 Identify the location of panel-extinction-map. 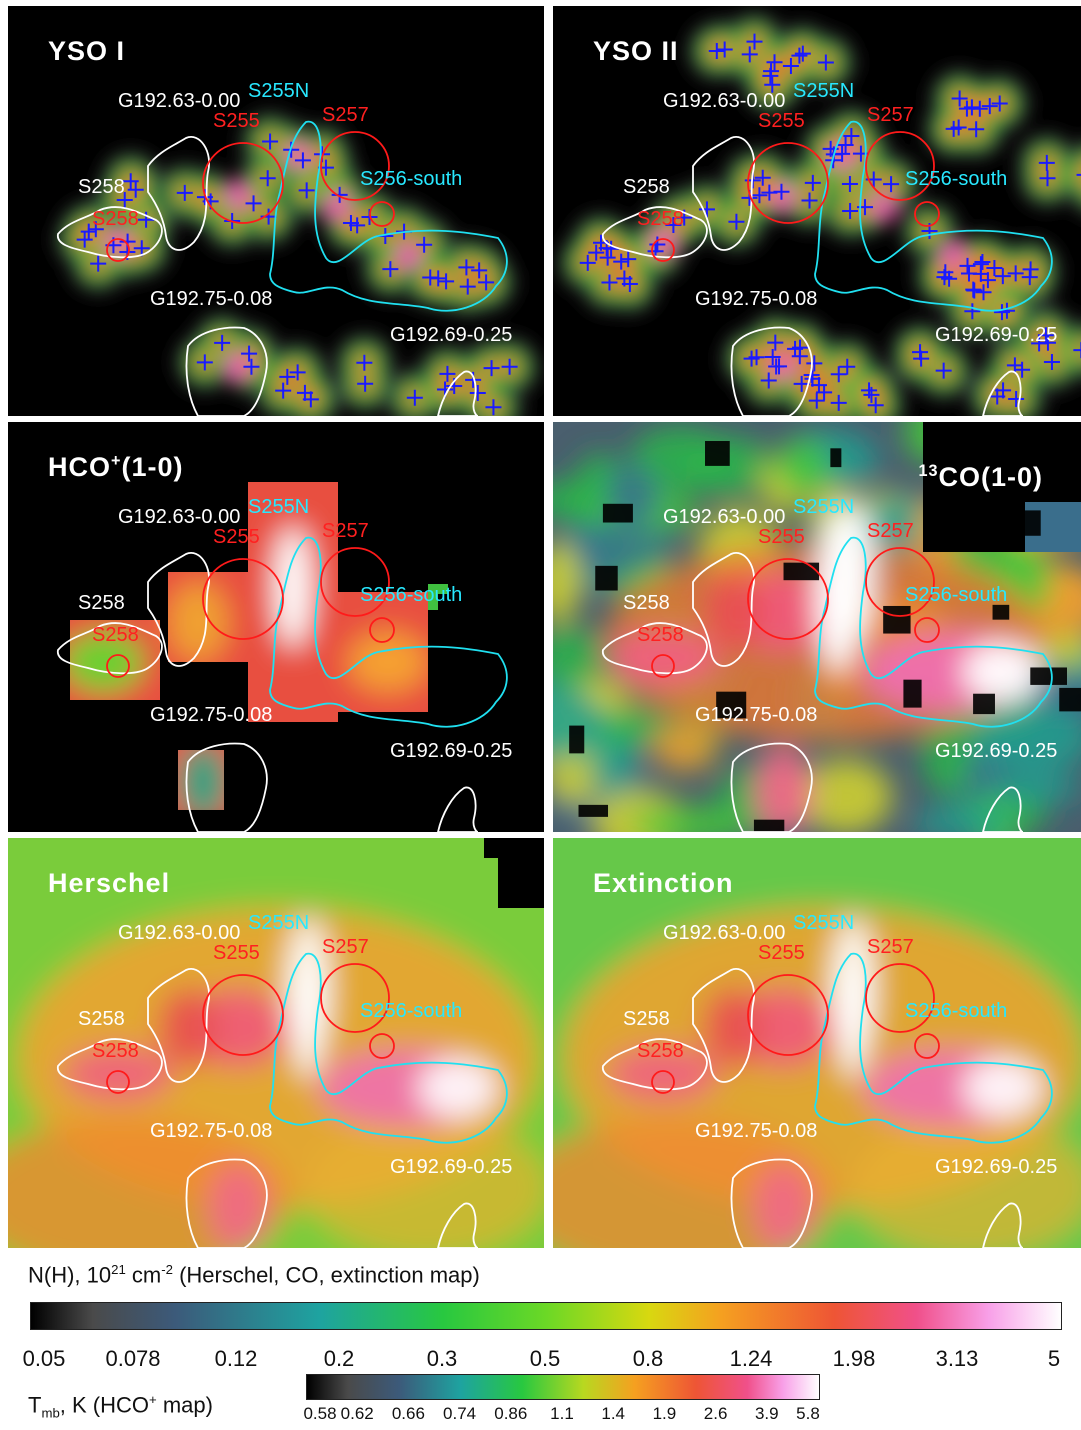
(817, 1043).